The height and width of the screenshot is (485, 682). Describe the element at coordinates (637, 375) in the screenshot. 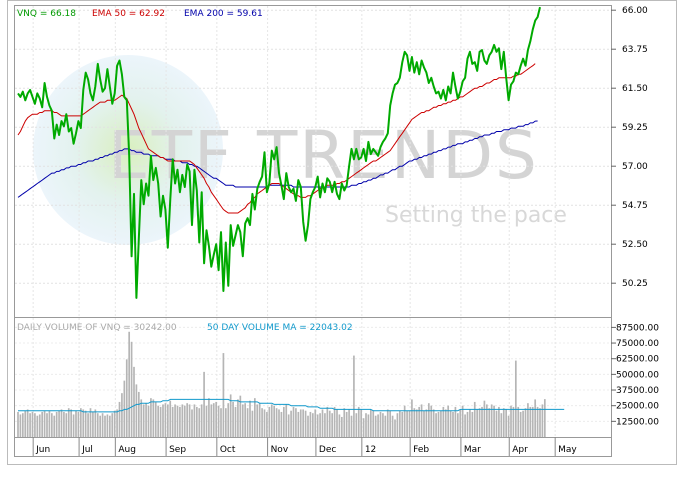

I see `volume-tick-label: 50000.00` at that location.